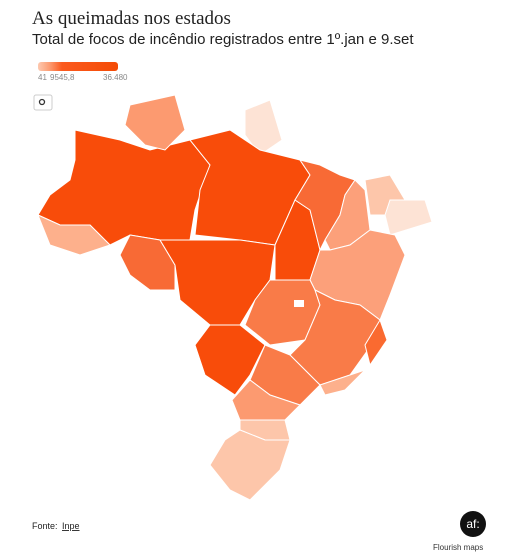 The width and height of the screenshot is (521, 555). I want to click on legend-max: 36.480, so click(115, 77).